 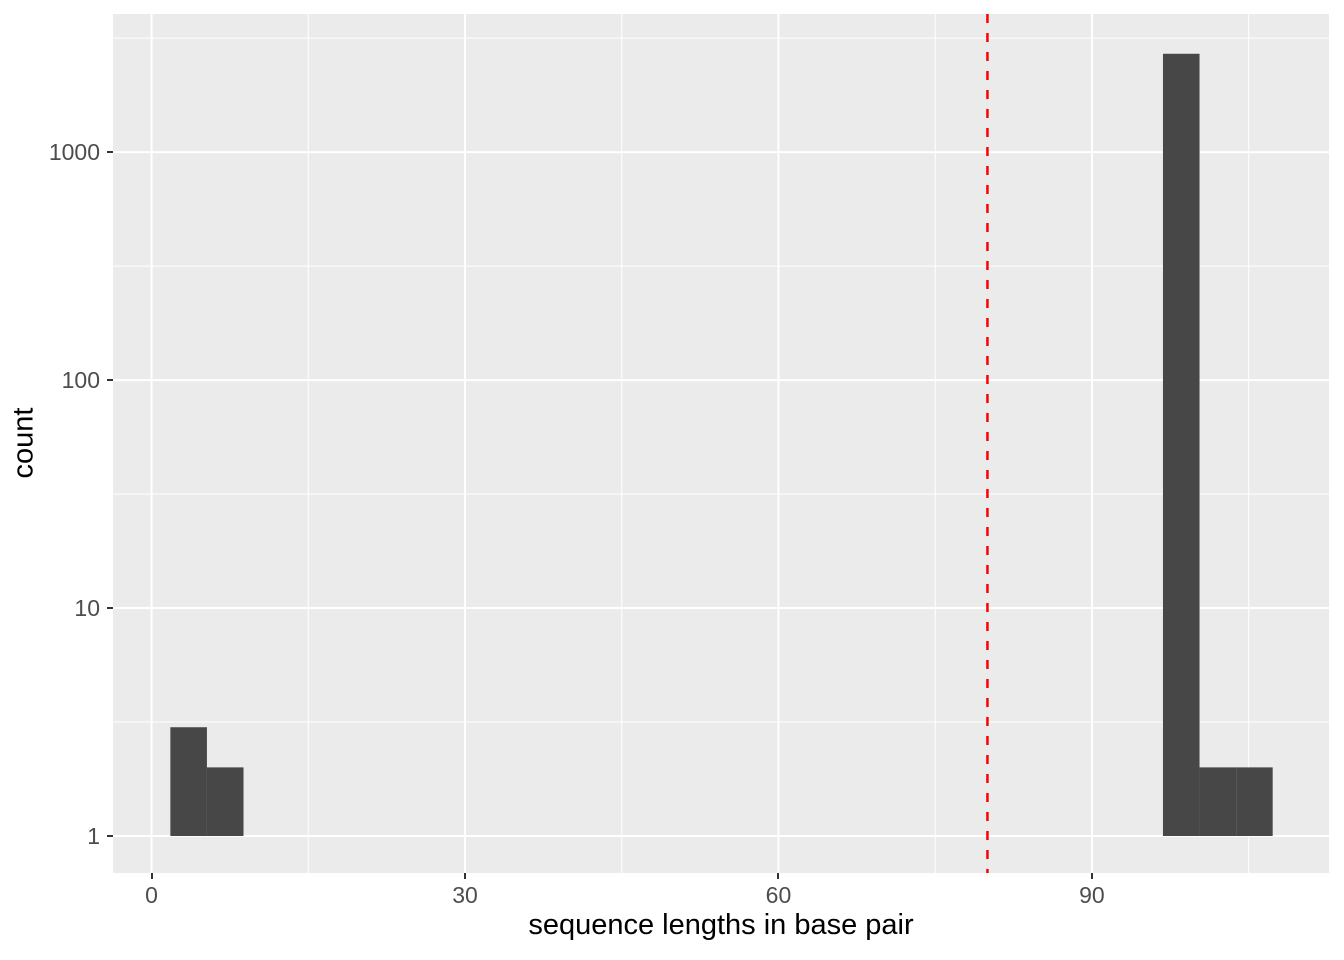 I want to click on y-tick-label: 10, so click(x=87, y=608).